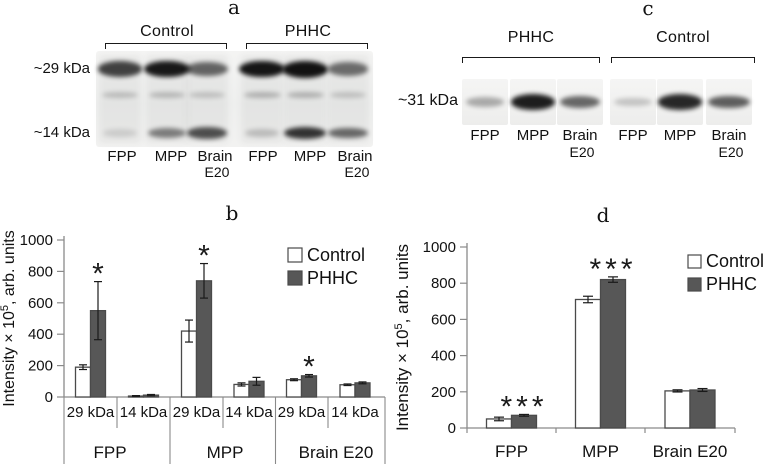 The image size is (783, 464). I want to click on blot-c-bracket-phhc, so click(531, 60).